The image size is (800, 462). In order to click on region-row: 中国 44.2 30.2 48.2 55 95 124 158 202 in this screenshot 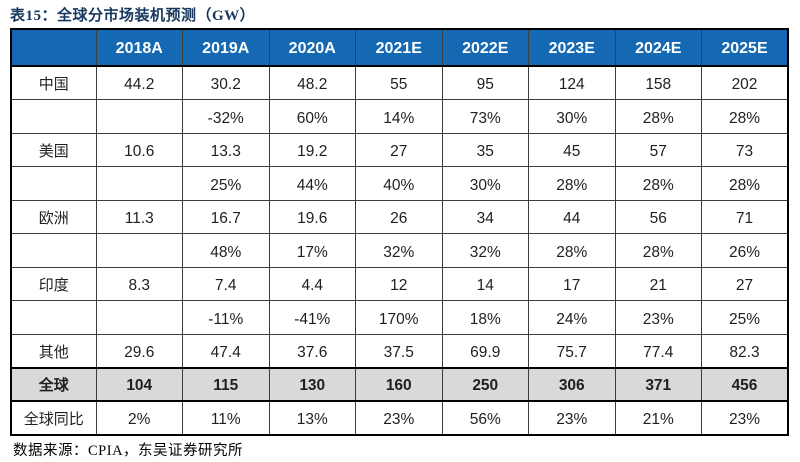, I will do `click(399, 82)`.